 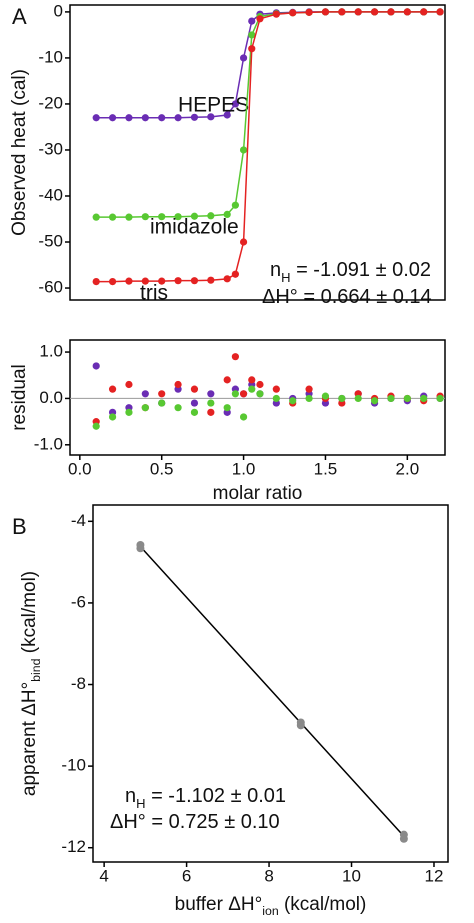 I want to click on x-tick-label: 4, so click(x=103, y=875).